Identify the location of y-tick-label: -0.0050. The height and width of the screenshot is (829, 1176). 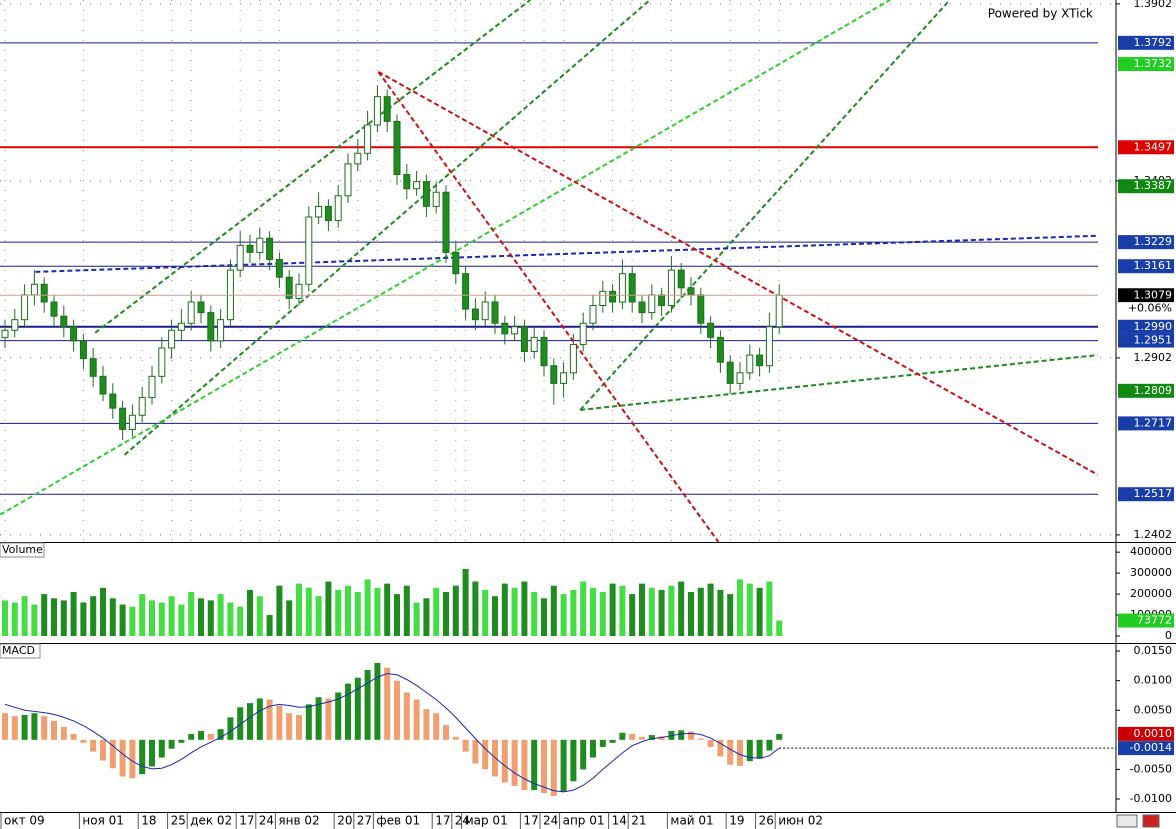
(1151, 768).